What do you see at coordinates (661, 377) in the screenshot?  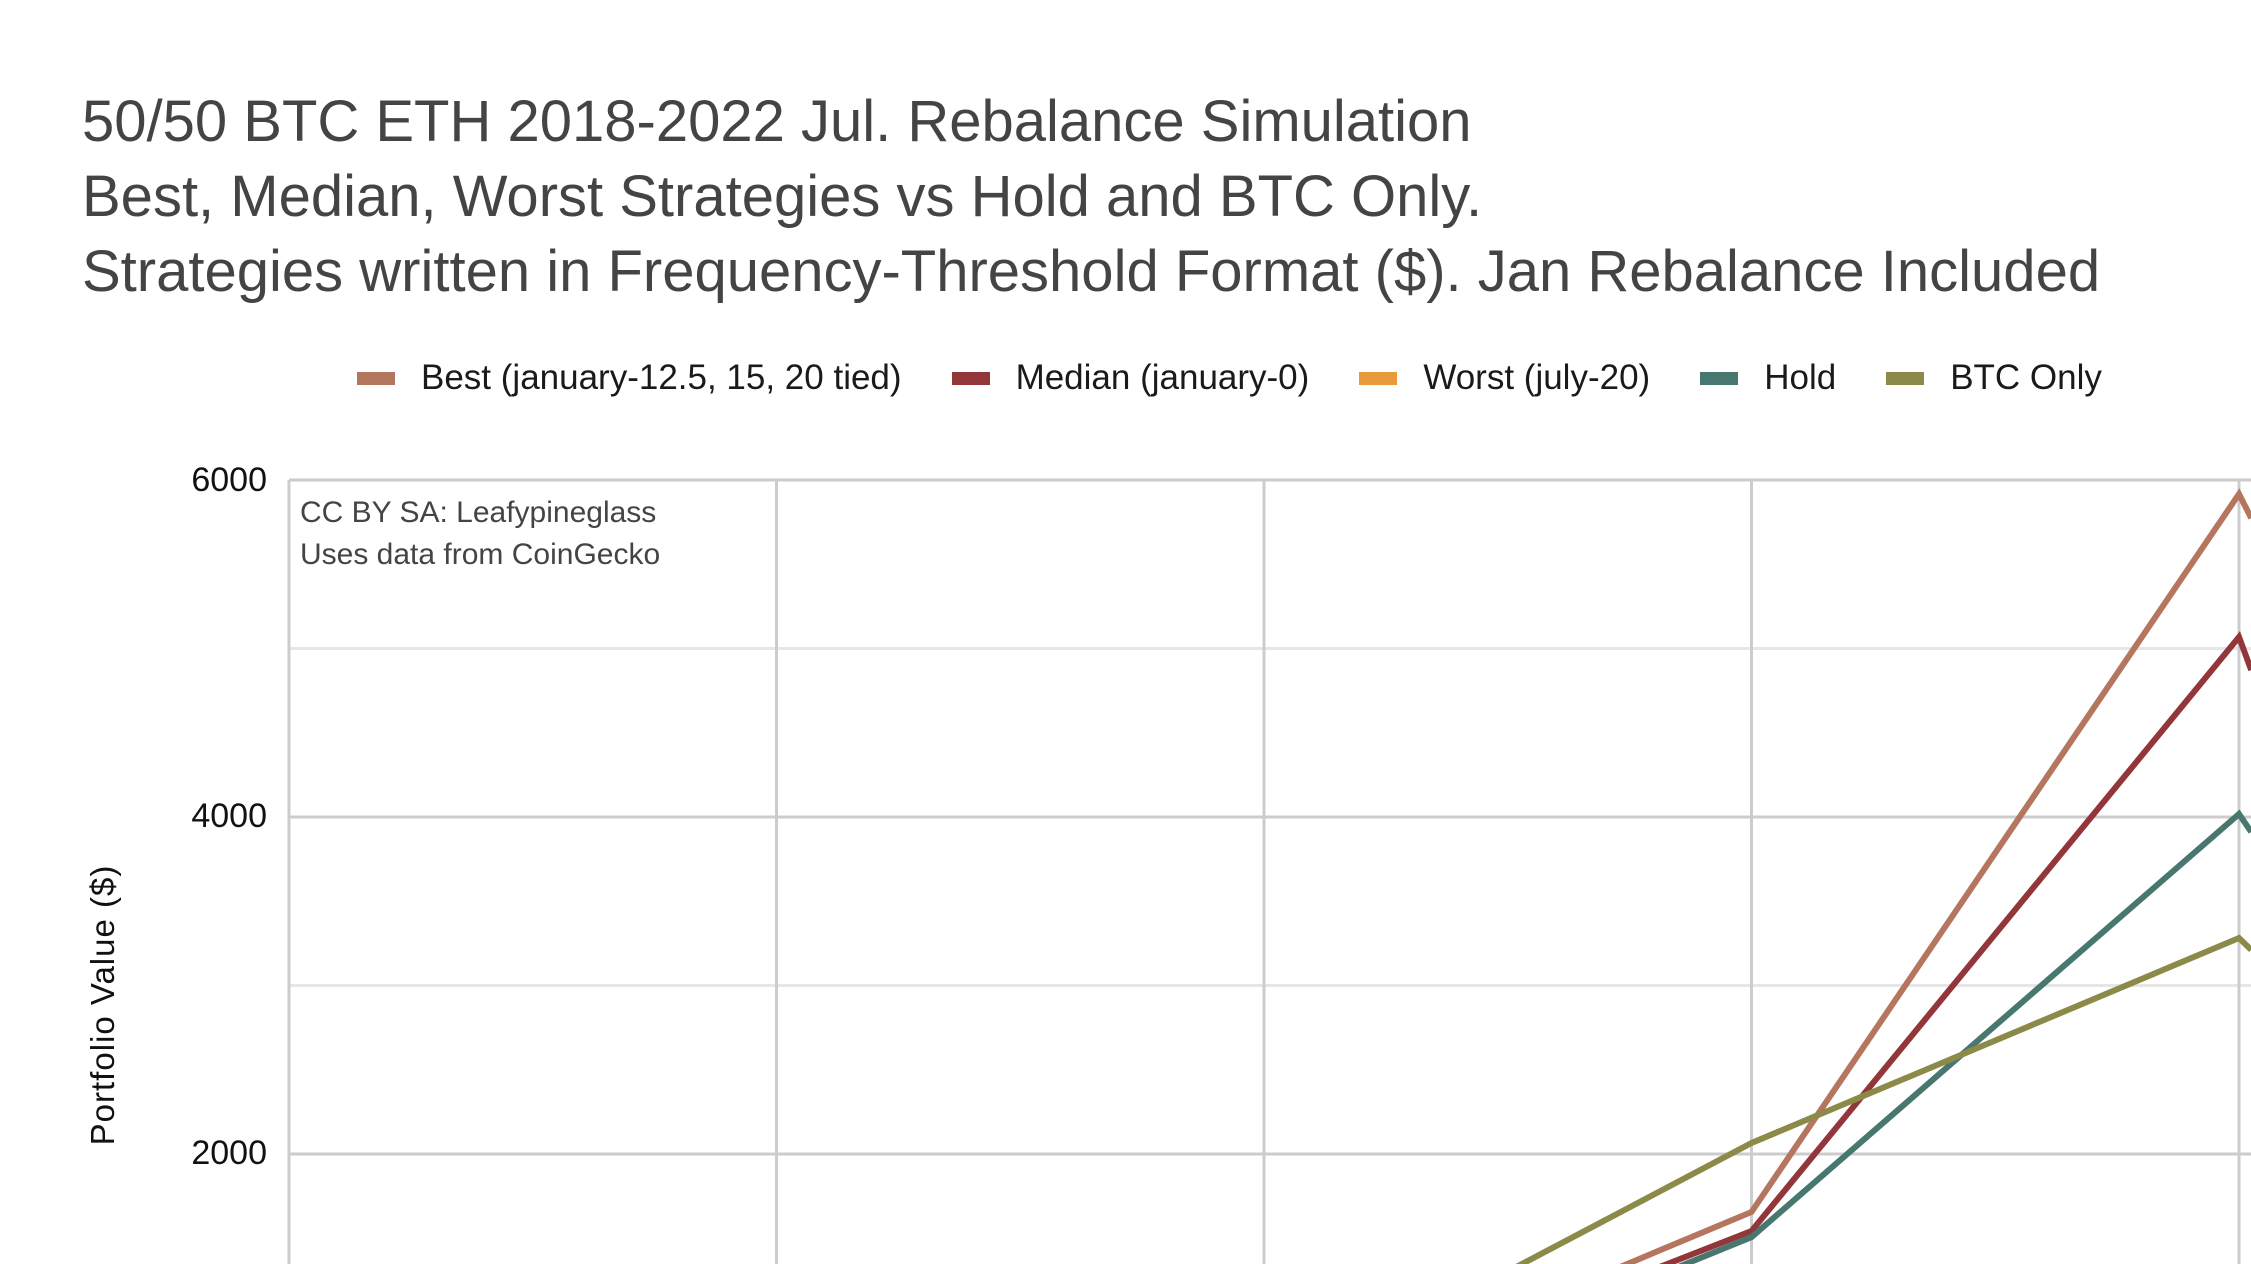 I see `legend-label-best: Best (january-12.5, 15, 20 tied)` at bounding box center [661, 377].